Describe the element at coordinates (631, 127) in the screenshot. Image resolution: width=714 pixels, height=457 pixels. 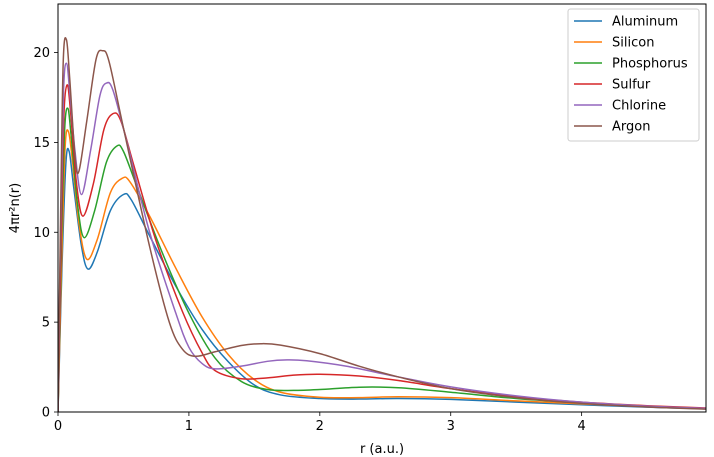
I see `legend-entry: Argon` at that location.